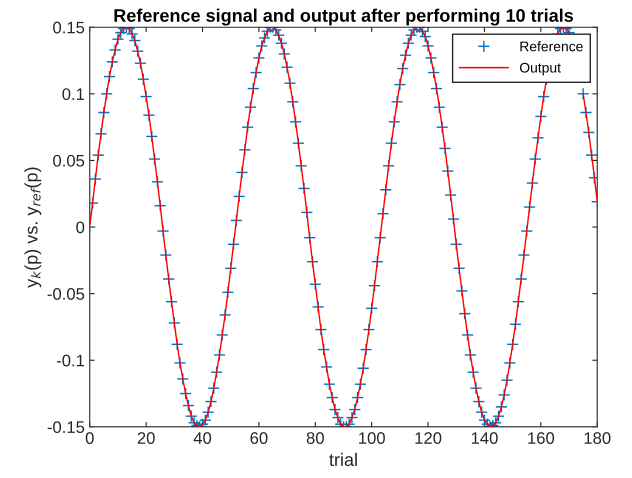 The width and height of the screenshot is (632, 478). I want to click on y-axis-title: y$_{k}$(p) vs. y$_{ref}$(p), so click(33, 228).